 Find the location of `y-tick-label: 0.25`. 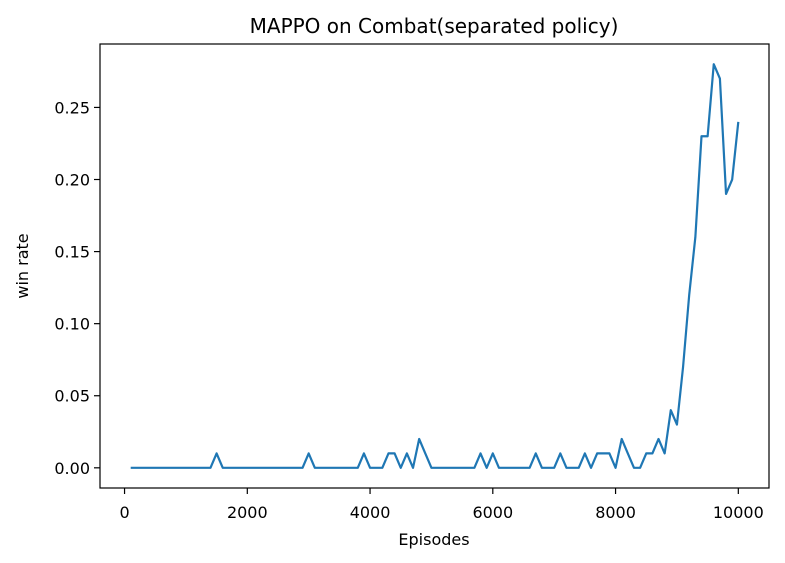

y-tick-label: 0.25 is located at coordinates (72, 107).